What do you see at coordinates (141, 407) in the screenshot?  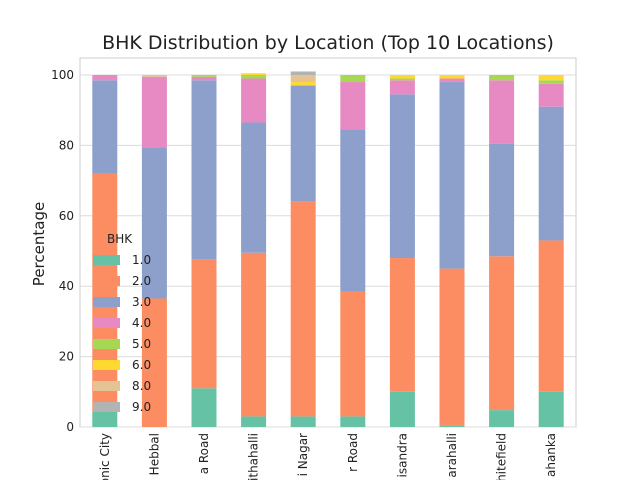 I see `legend-label: 9.0` at bounding box center [141, 407].